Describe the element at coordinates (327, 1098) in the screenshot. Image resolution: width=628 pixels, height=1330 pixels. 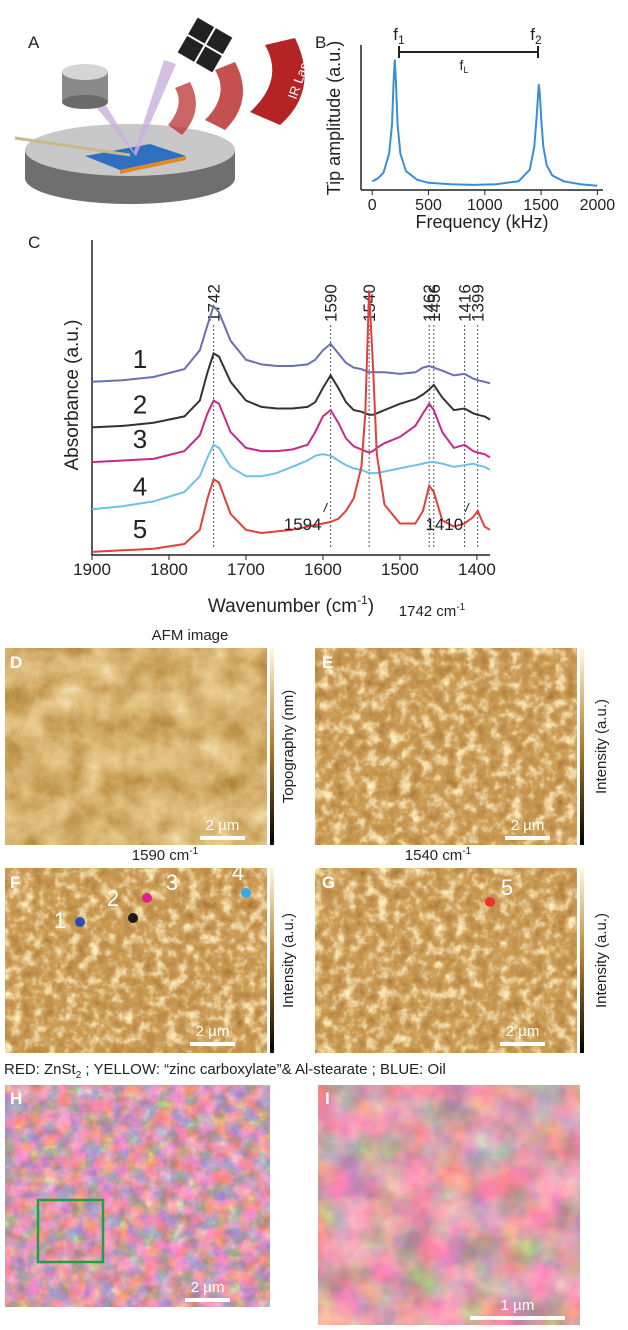
I see `panel-letter: I` at that location.